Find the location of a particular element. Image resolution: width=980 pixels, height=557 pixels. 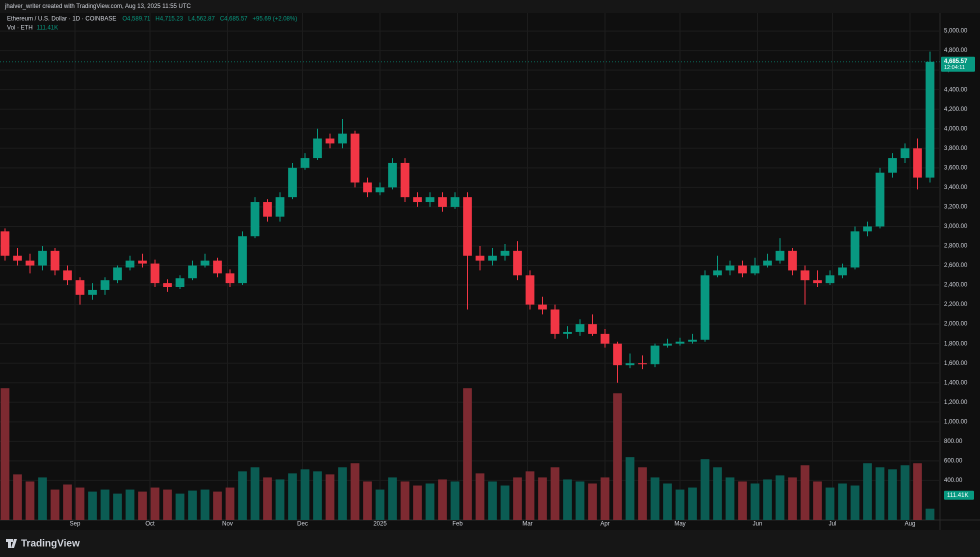

logo: TradingView is located at coordinates (43, 544).